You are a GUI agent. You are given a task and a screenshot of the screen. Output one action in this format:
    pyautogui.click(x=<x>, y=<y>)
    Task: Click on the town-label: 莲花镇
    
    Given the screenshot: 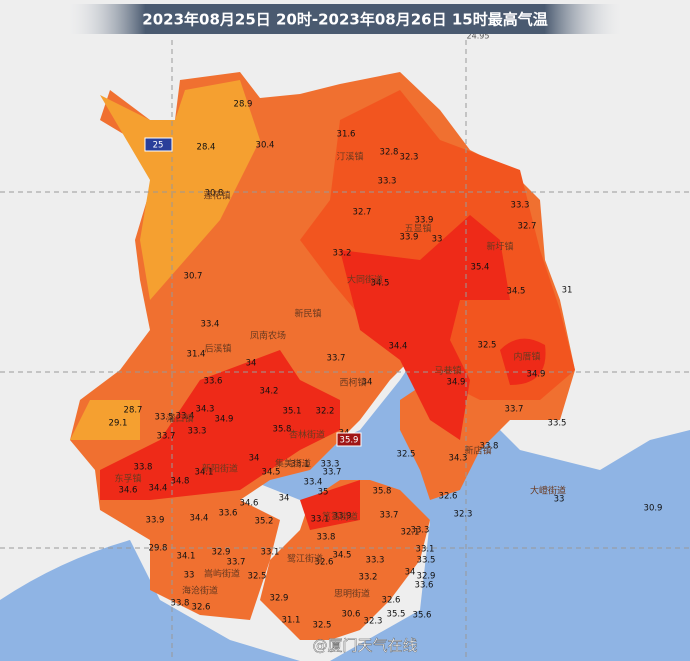 What is the action you would take?
    pyautogui.click(x=216, y=196)
    